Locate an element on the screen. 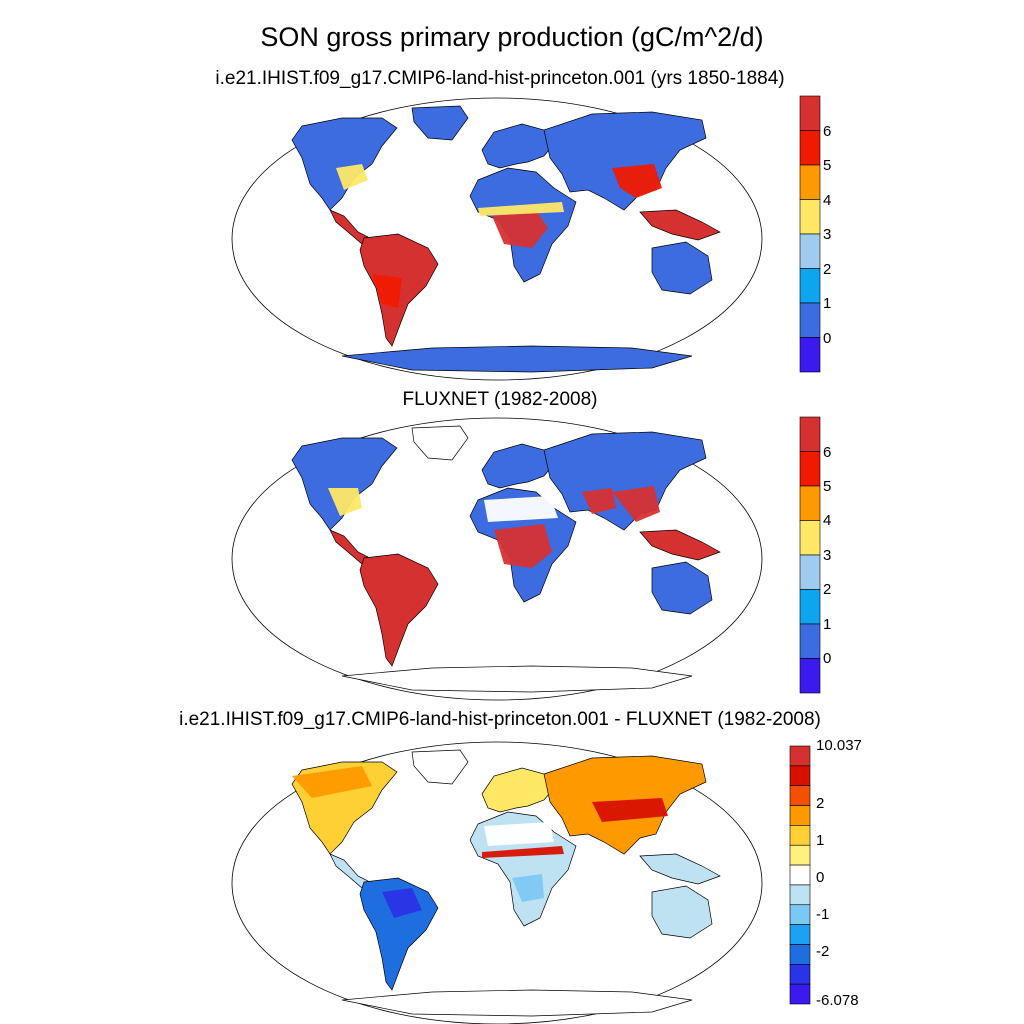 This screenshot has width=1024, height=1024. colorbar-tick-label: -2 is located at coordinates (823, 951).